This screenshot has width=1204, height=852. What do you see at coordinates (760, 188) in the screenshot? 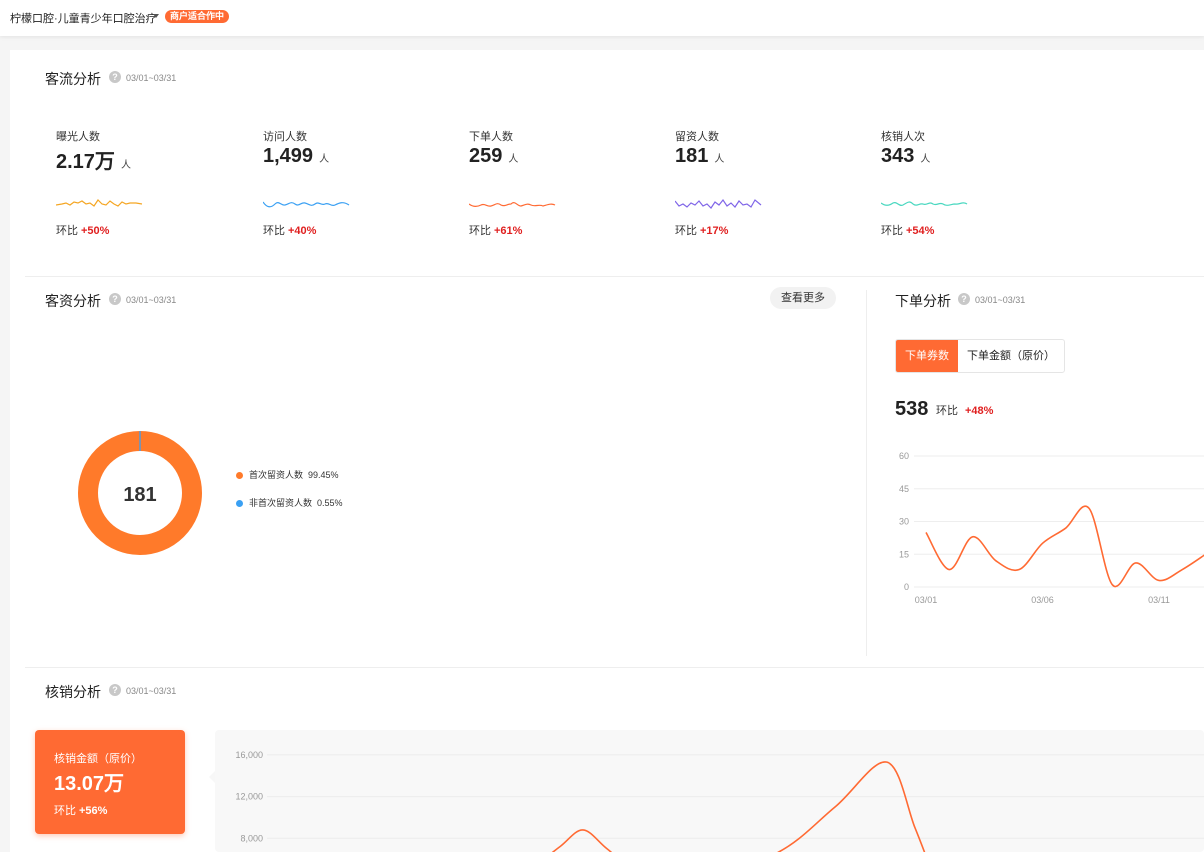
I see `metric-leads: 留资人数 181 人 环比 +17%` at bounding box center [760, 188].